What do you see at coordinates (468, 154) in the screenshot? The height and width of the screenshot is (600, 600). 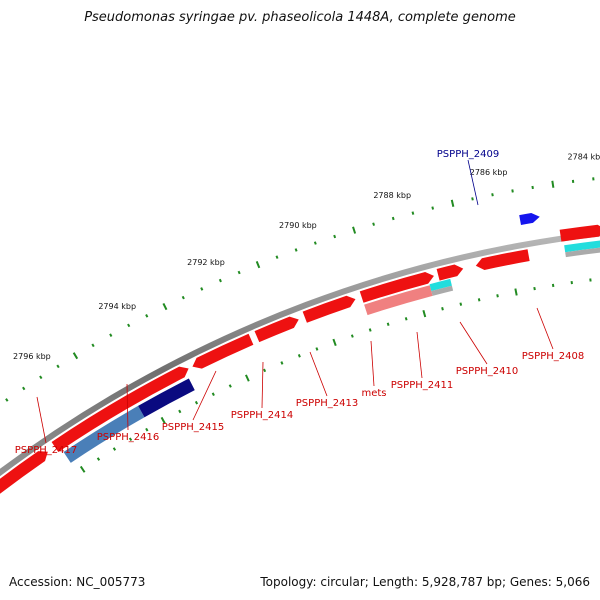 I see `gene-label: PSPPH_2409` at bounding box center [468, 154].